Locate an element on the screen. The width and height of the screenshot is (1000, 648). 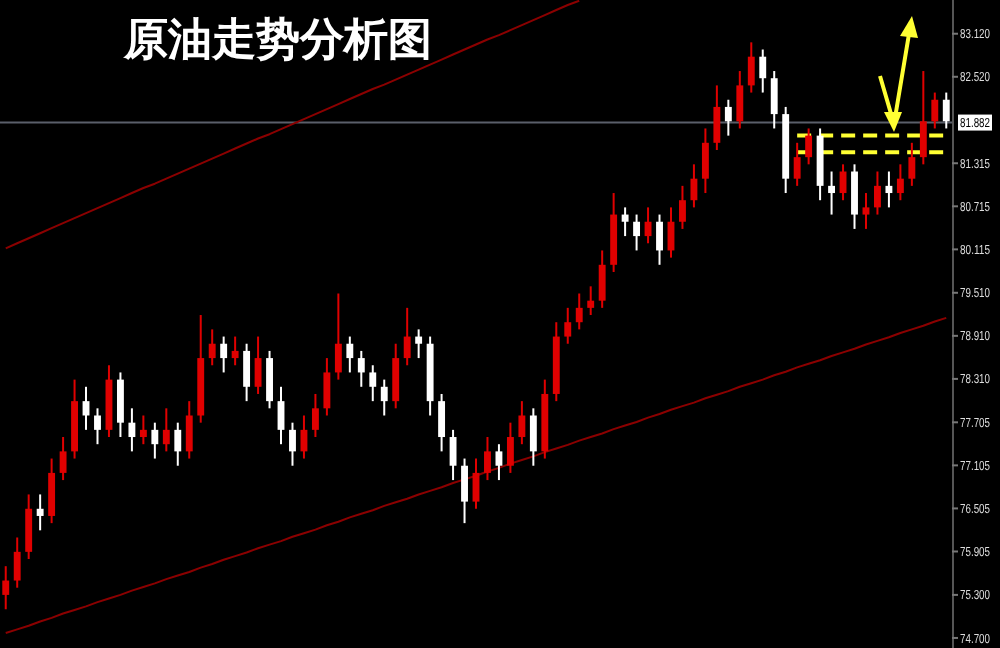
chart-title: 原油走势分析图 is located at coordinates (277, 41).